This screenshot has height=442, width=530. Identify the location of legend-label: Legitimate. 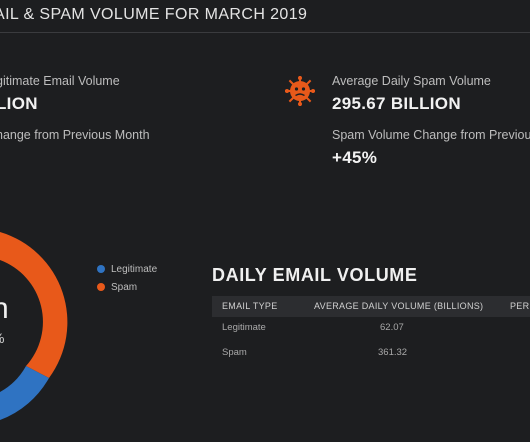
(134, 269).